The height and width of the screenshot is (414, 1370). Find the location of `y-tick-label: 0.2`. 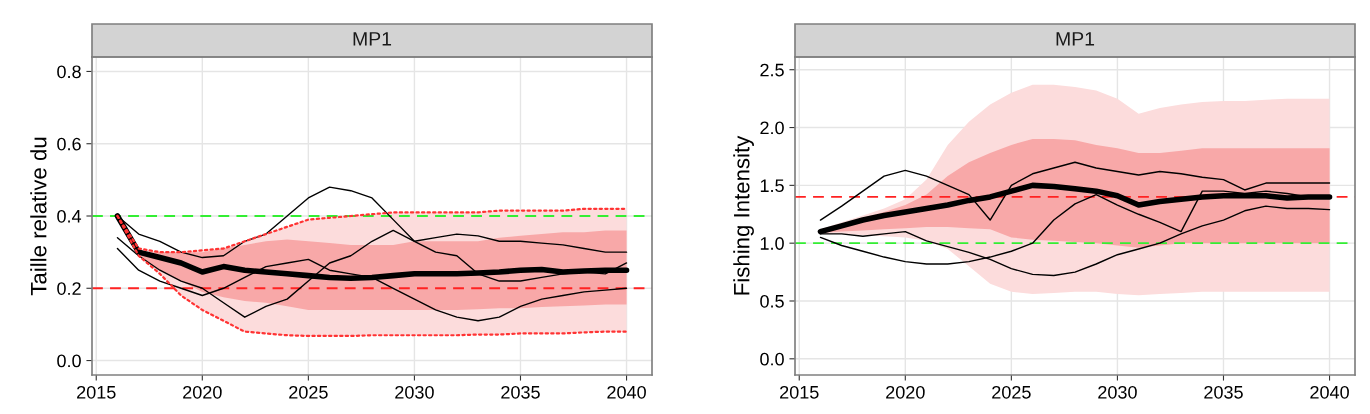

y-tick-label: 0.2 is located at coordinates (69, 288).